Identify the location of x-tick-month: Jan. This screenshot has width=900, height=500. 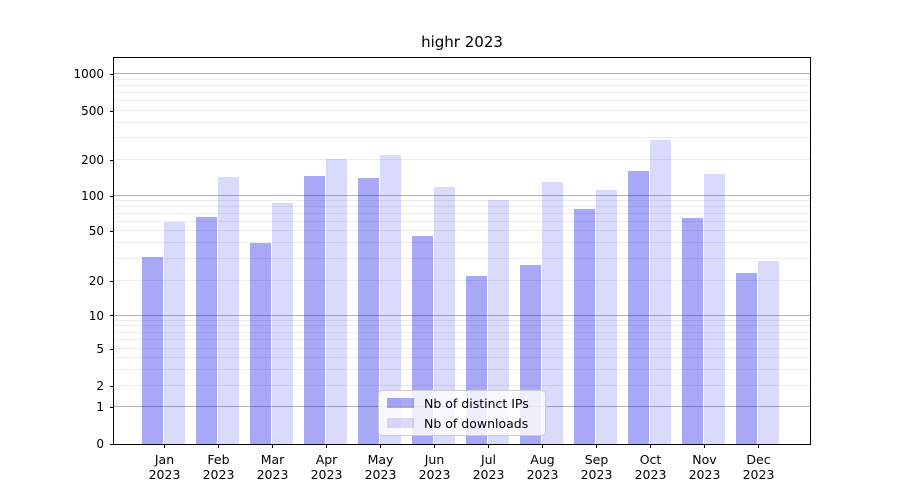
(164, 459).